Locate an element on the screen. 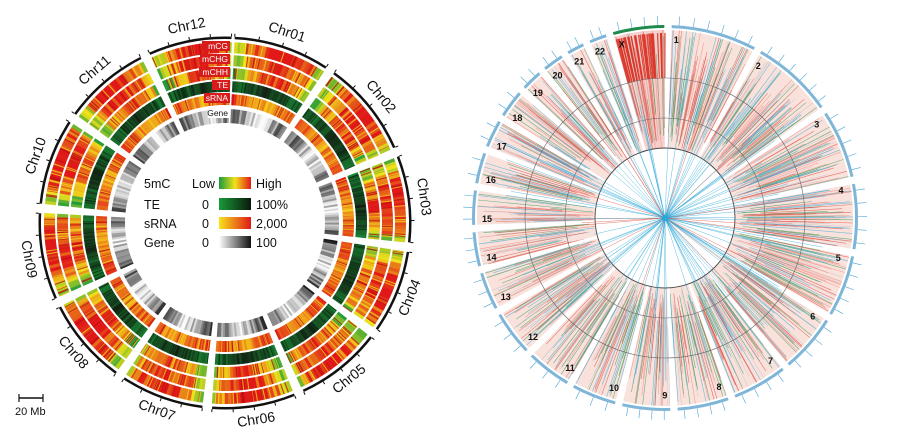 The image size is (898, 435). left-chromosome-chr04 is located at coordinates (359, 285).